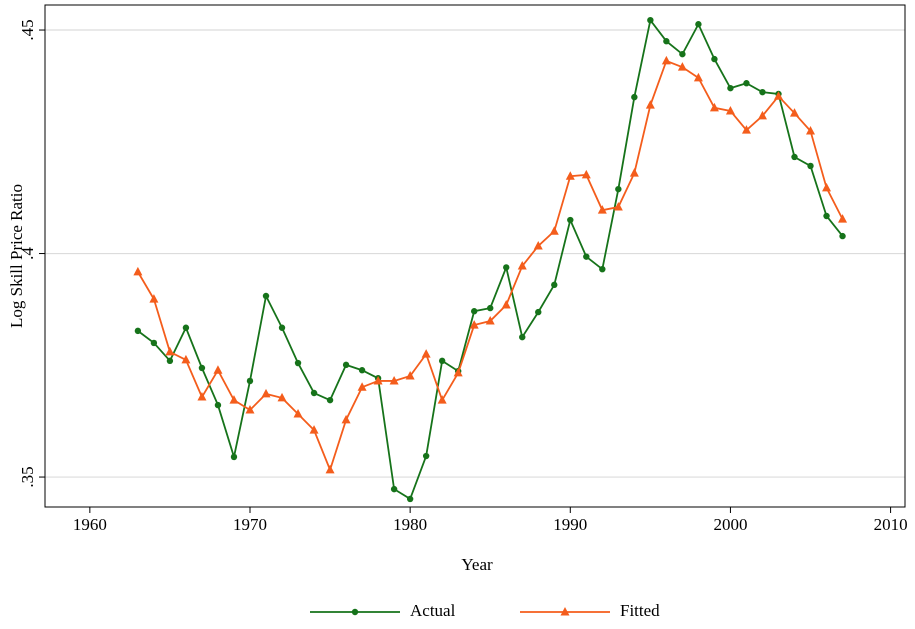 The height and width of the screenshot is (629, 915). What do you see at coordinates (477, 564) in the screenshot?
I see `x-axis-label: Year` at bounding box center [477, 564].